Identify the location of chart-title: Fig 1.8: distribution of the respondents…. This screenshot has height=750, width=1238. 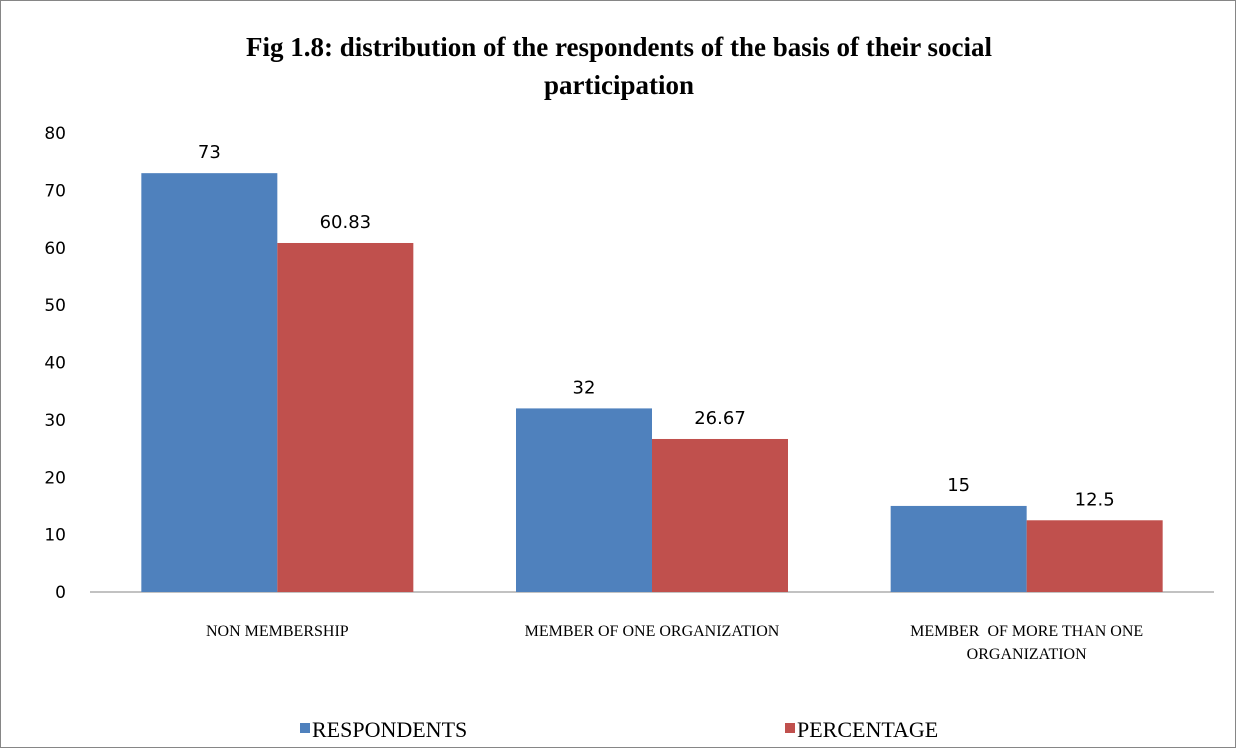
(619, 66).